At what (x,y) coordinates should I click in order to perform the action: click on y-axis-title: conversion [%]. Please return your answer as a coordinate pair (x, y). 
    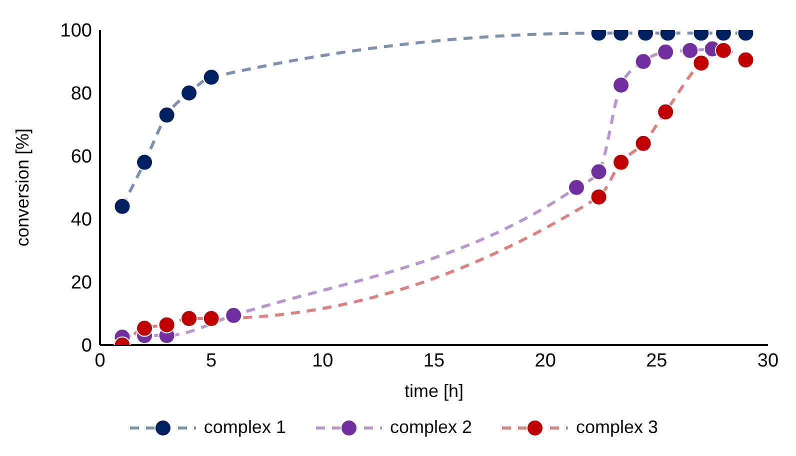
    Looking at the image, I should click on (22, 187).